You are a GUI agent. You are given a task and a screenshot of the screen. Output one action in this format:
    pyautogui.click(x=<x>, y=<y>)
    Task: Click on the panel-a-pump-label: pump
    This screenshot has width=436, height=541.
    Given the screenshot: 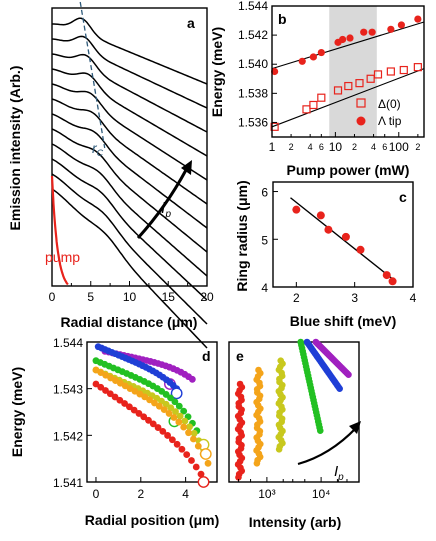 What is the action you would take?
    pyautogui.click(x=62, y=257)
    